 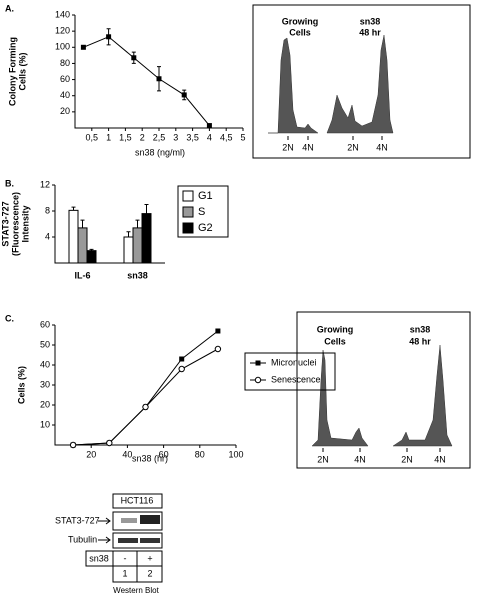 I want to click on legend-label: Senescence, so click(x=296, y=379).